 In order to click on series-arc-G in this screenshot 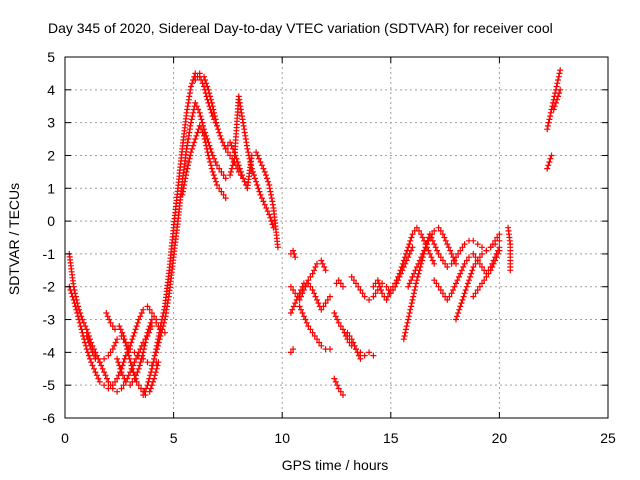, I will do `click(191, 227)`.